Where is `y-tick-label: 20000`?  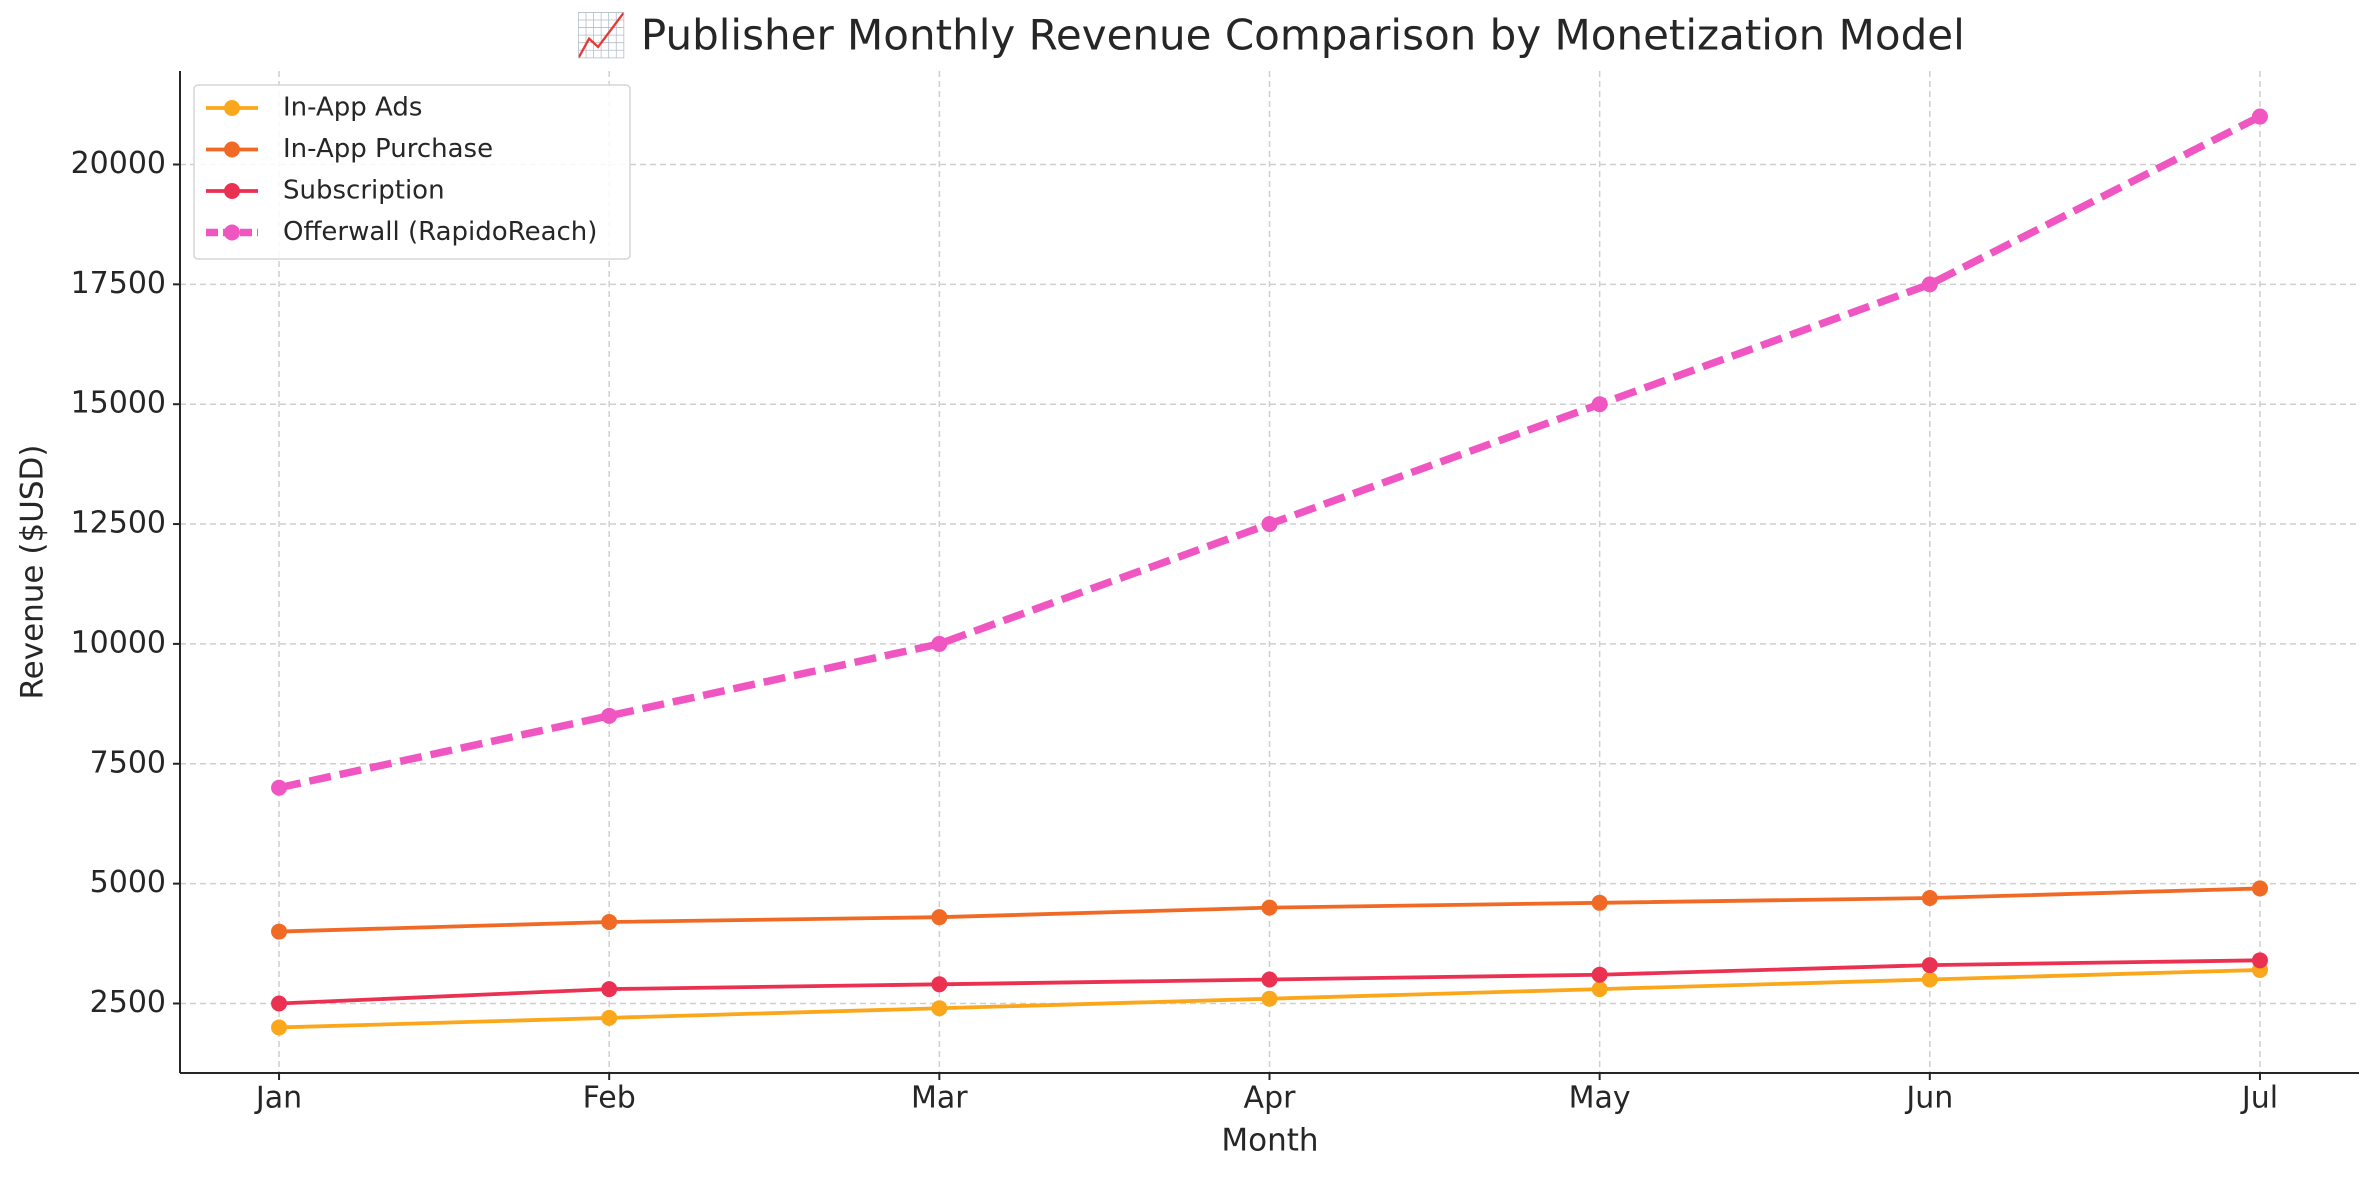 y-tick-label: 20000 is located at coordinates (118, 163).